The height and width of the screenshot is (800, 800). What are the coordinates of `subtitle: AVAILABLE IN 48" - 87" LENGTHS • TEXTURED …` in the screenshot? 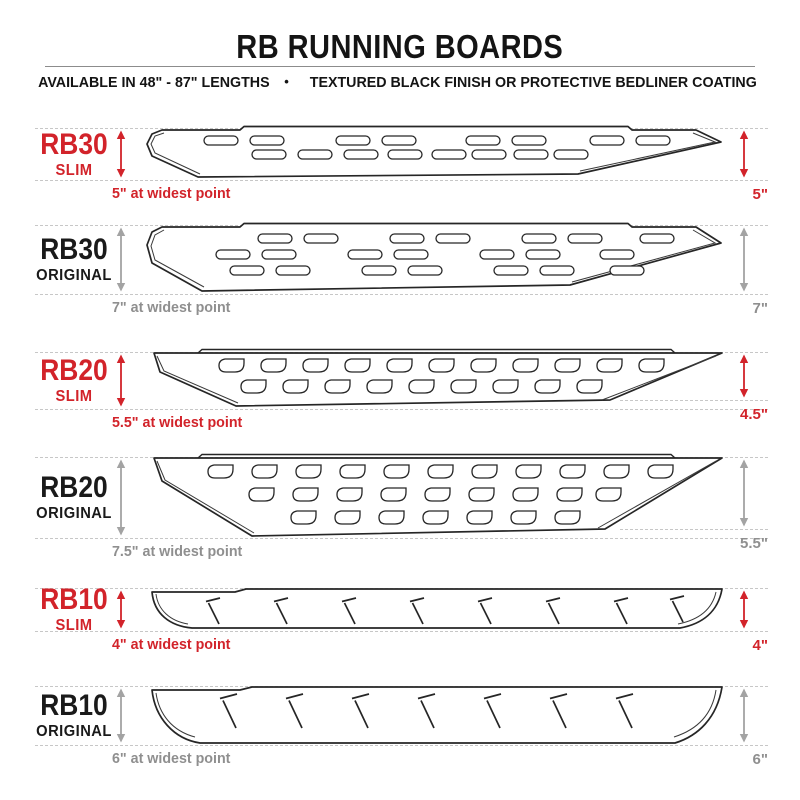 It's located at (400, 82).